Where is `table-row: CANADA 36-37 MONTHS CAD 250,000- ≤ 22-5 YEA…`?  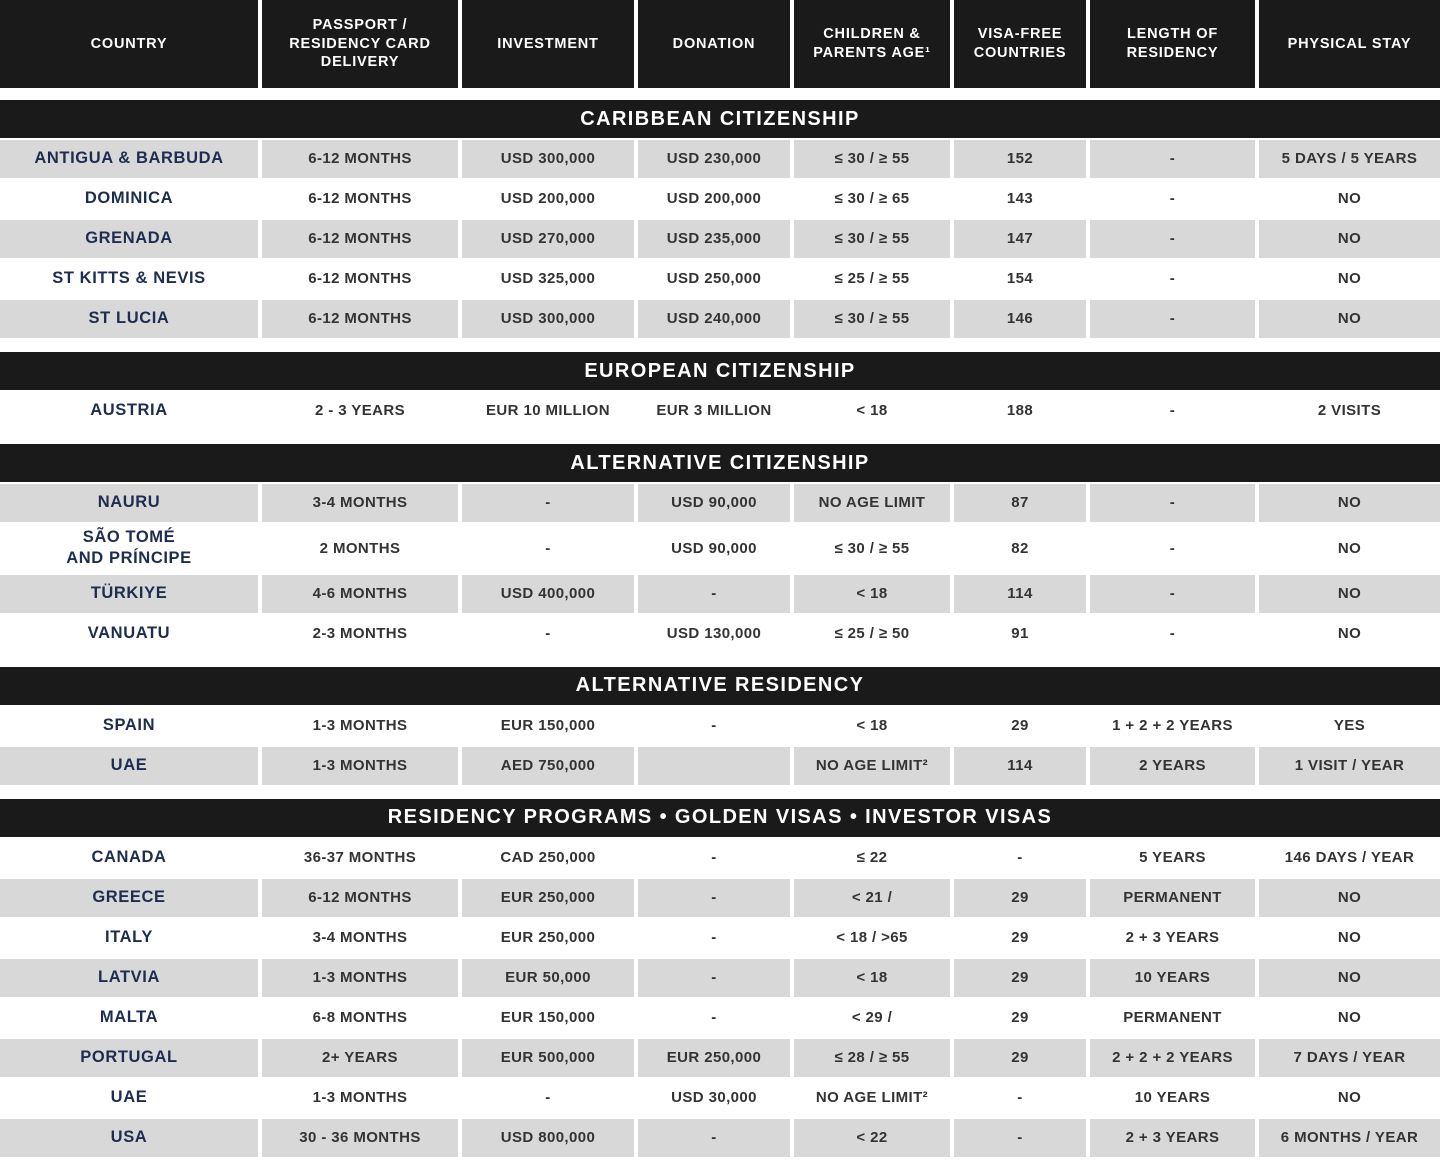
table-row: CANADA 36-37 MONTHS CAD 250,000- ≤ 22-5 YEA… is located at coordinates (720, 857).